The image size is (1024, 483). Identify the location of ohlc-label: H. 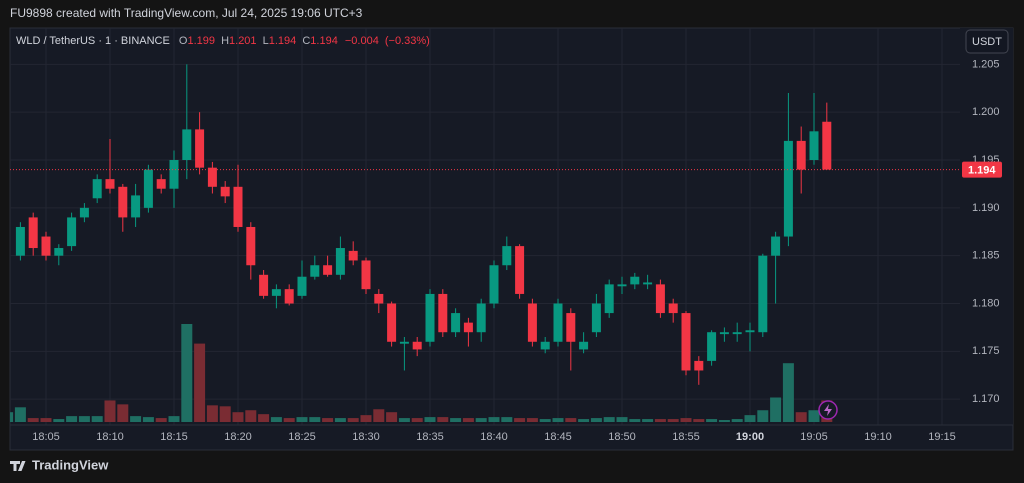
(225, 41).